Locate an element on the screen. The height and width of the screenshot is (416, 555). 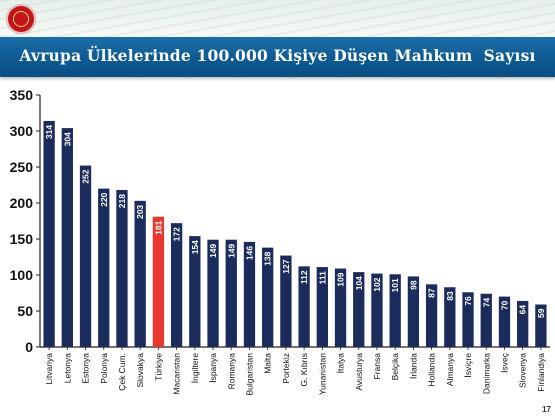
bar-value-label: 127 is located at coordinates (286, 266).